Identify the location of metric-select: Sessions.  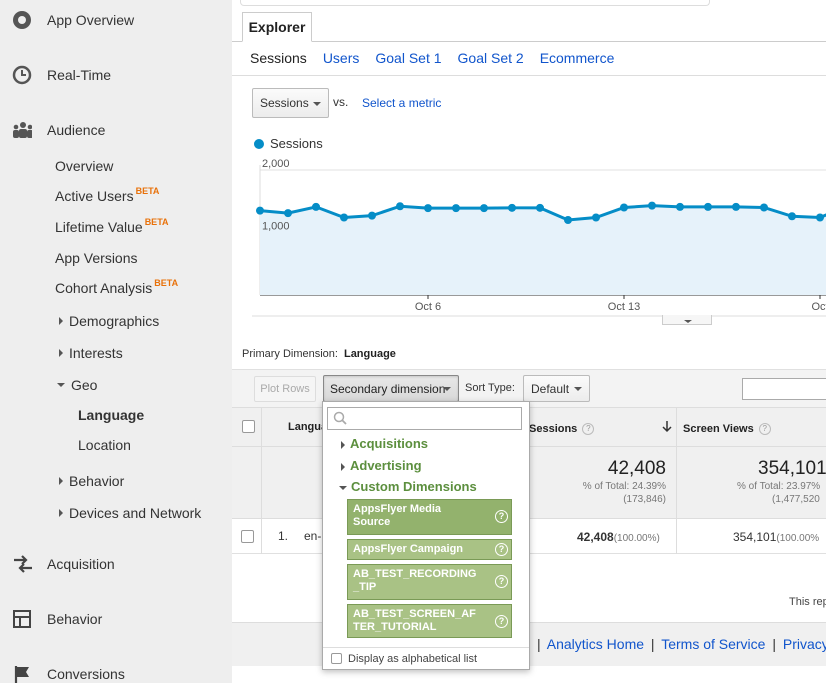
(290, 103).